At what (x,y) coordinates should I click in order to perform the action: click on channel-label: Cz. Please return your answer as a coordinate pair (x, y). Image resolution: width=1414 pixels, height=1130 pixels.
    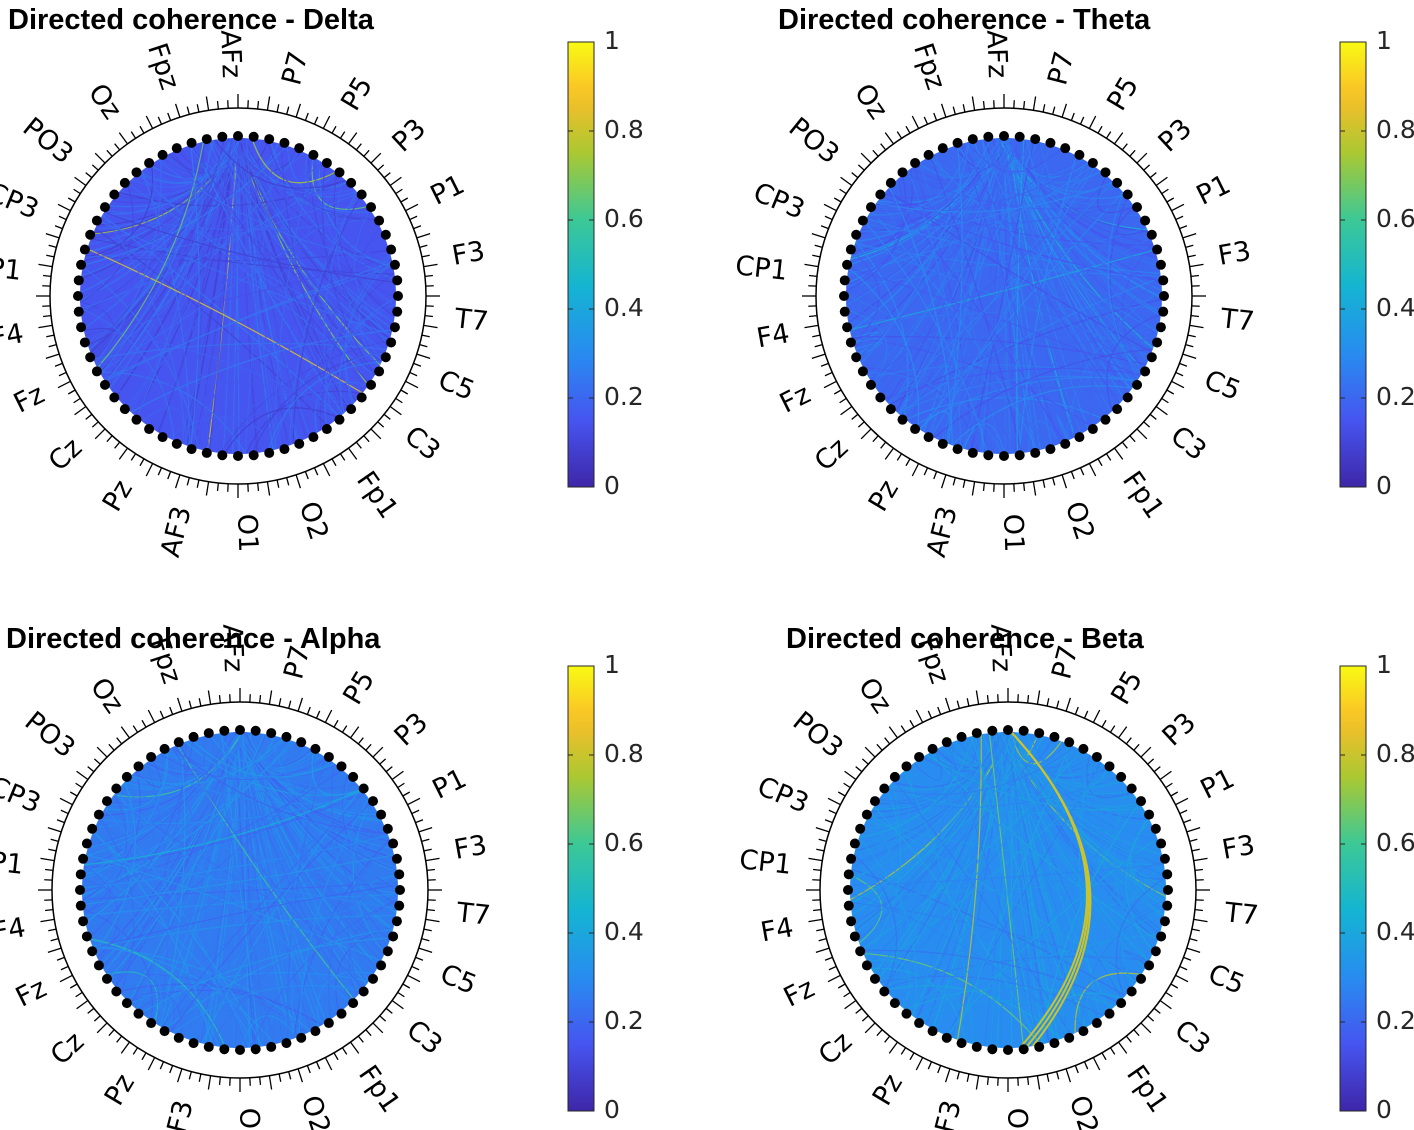
    Looking at the image, I should click on (835, 1048).